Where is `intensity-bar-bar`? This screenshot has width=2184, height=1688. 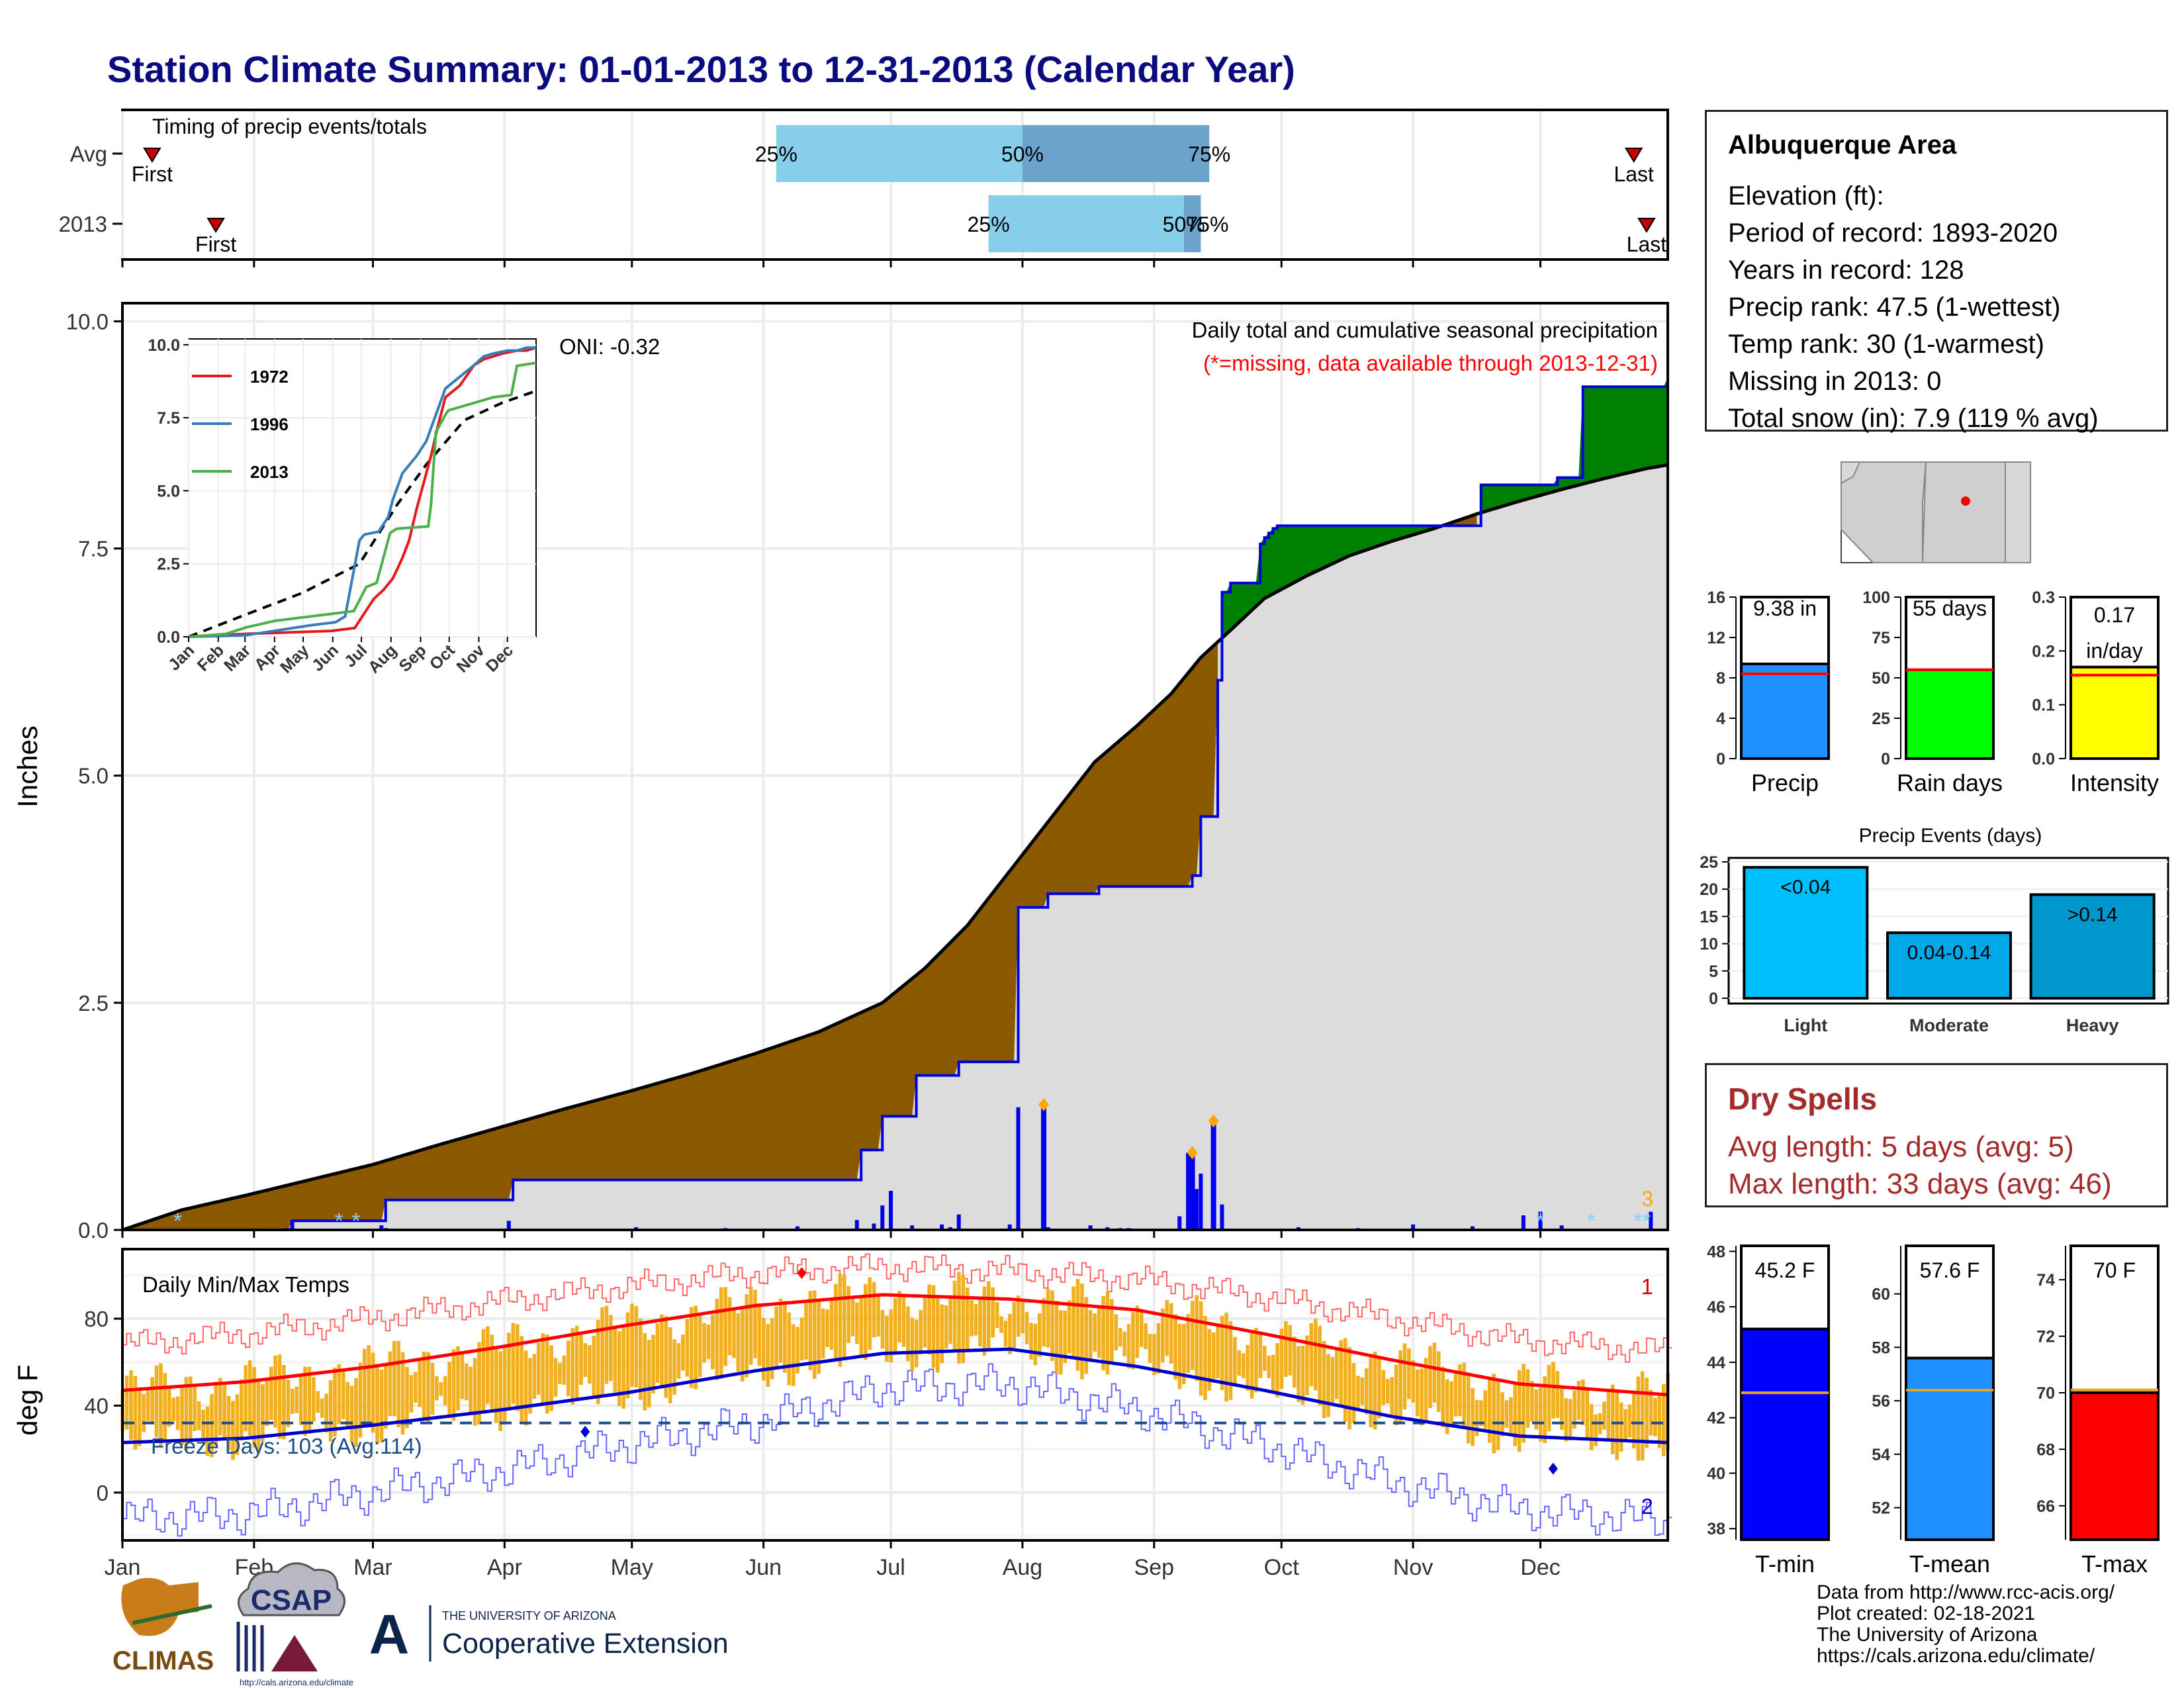 intensity-bar-bar is located at coordinates (2115, 712).